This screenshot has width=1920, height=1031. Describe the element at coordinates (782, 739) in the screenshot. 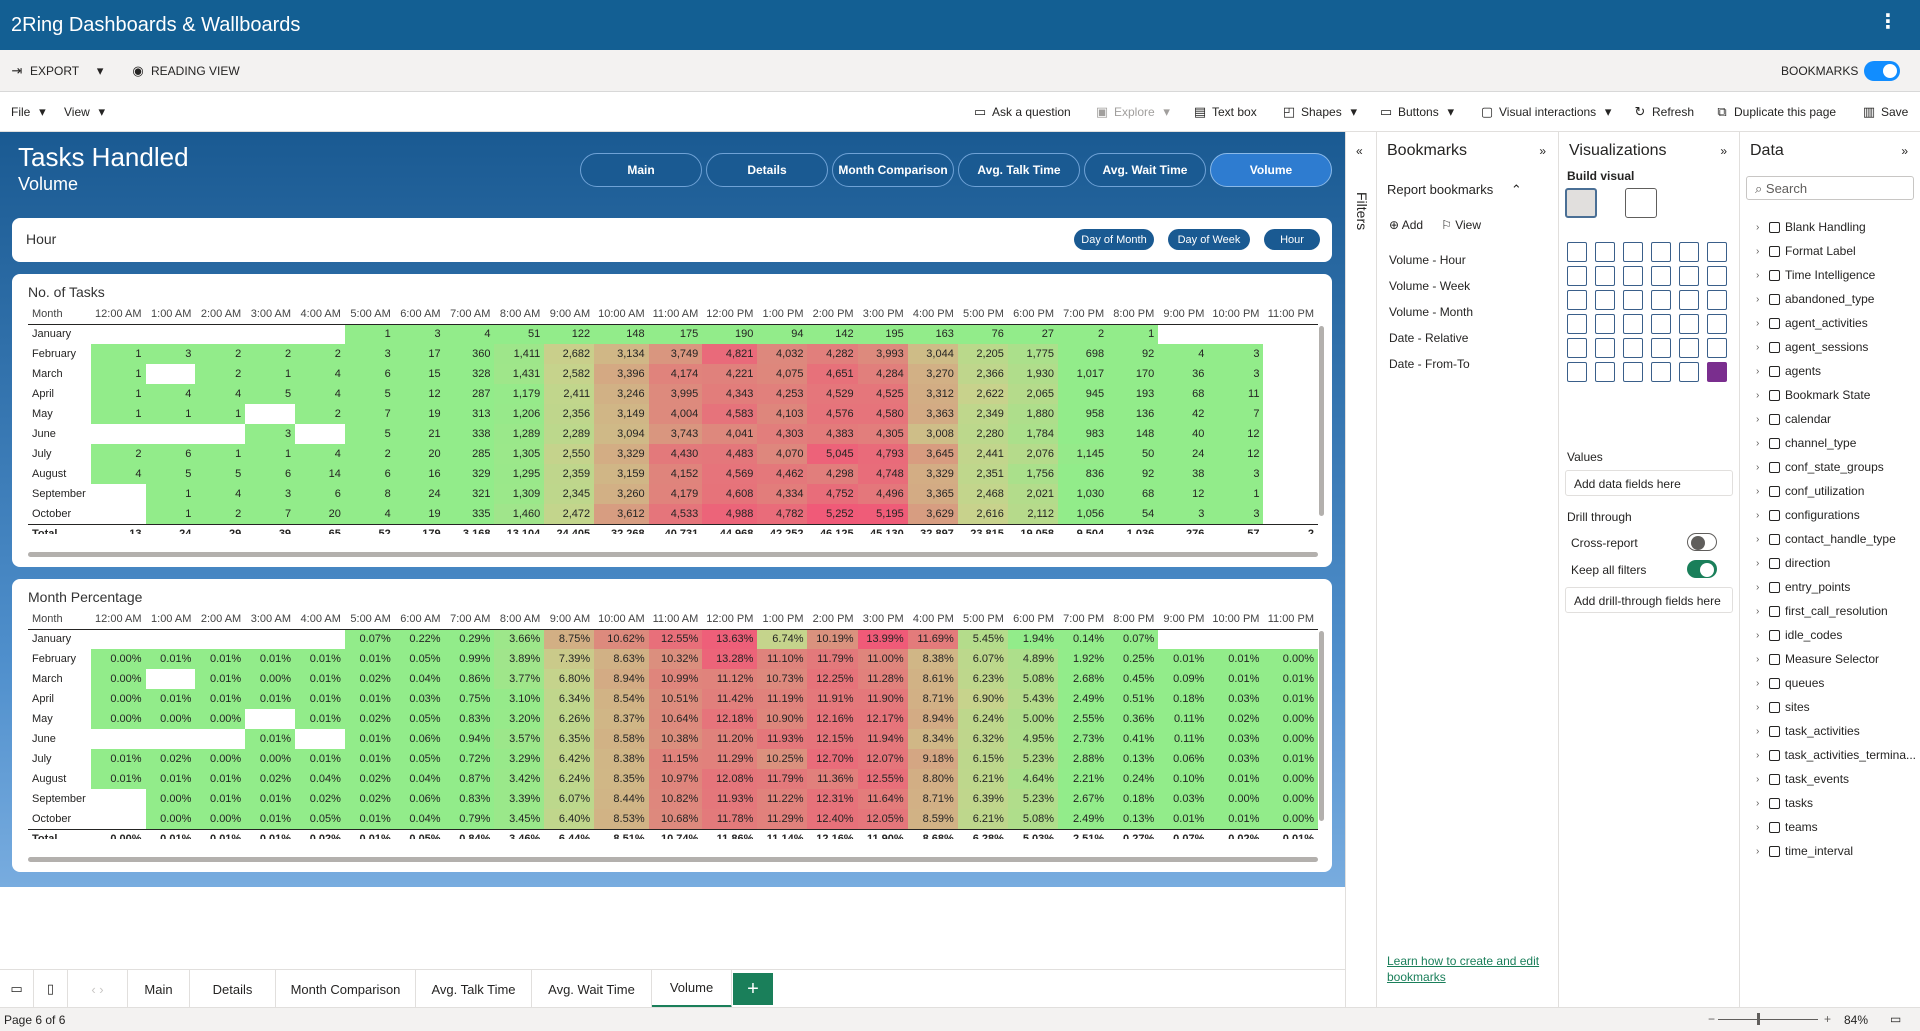

I see `matrix-cell: 11.93%` at that location.